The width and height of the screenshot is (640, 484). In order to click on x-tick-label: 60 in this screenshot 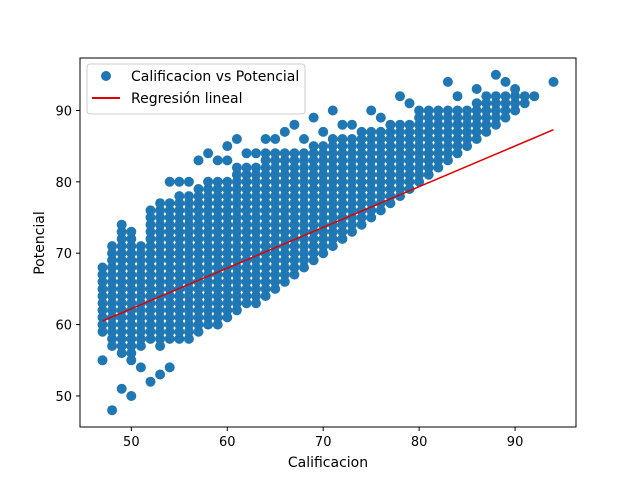, I will do `click(227, 442)`.